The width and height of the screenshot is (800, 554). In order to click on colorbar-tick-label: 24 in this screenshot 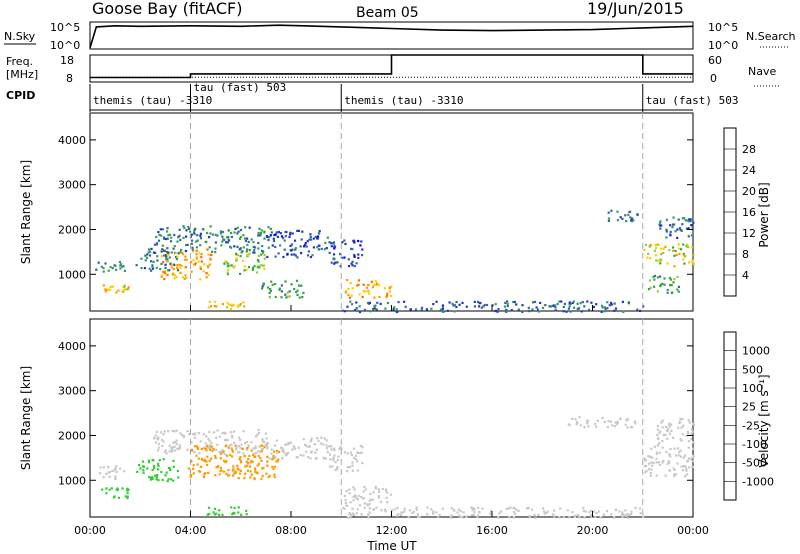, I will do `click(749, 170)`.